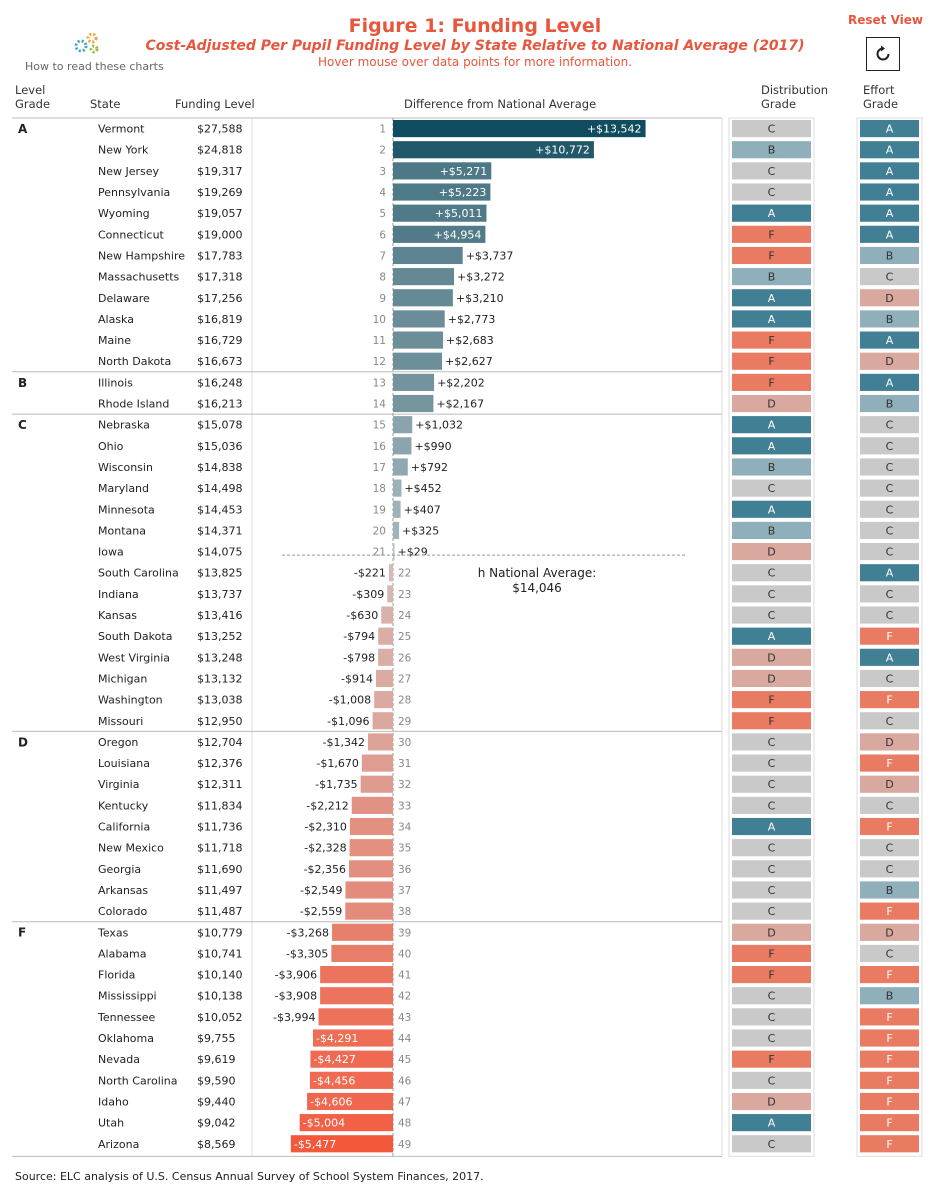  Describe the element at coordinates (131, 848) in the screenshot. I see `state-name: New Mexico` at that location.